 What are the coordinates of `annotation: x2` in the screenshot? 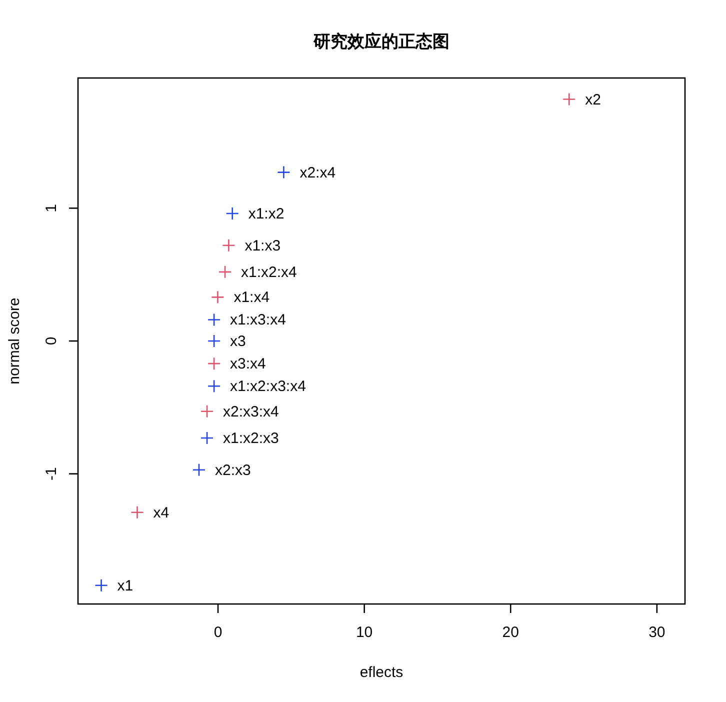 It's located at (593, 99).